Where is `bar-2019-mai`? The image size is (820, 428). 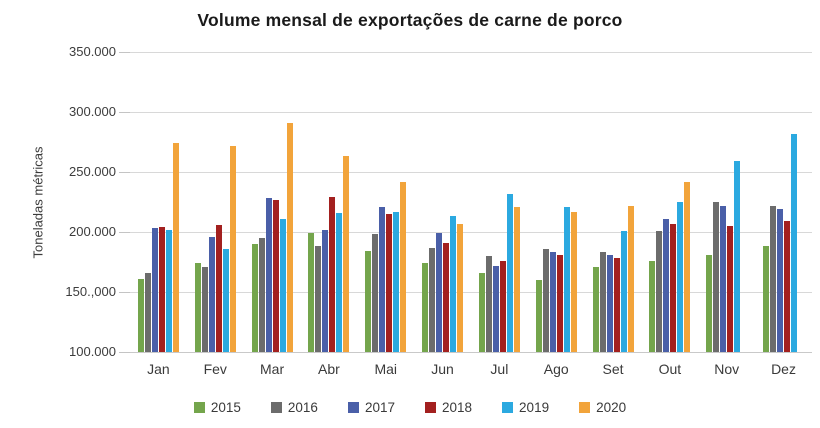 bar-2019-mai is located at coordinates (396, 281).